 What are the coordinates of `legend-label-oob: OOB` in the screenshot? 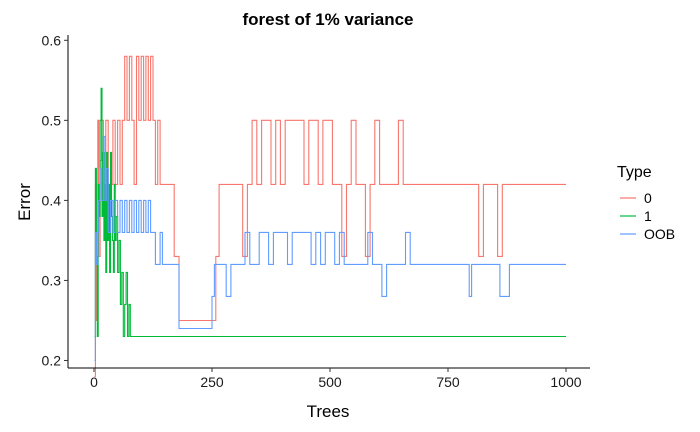 It's located at (659, 234).